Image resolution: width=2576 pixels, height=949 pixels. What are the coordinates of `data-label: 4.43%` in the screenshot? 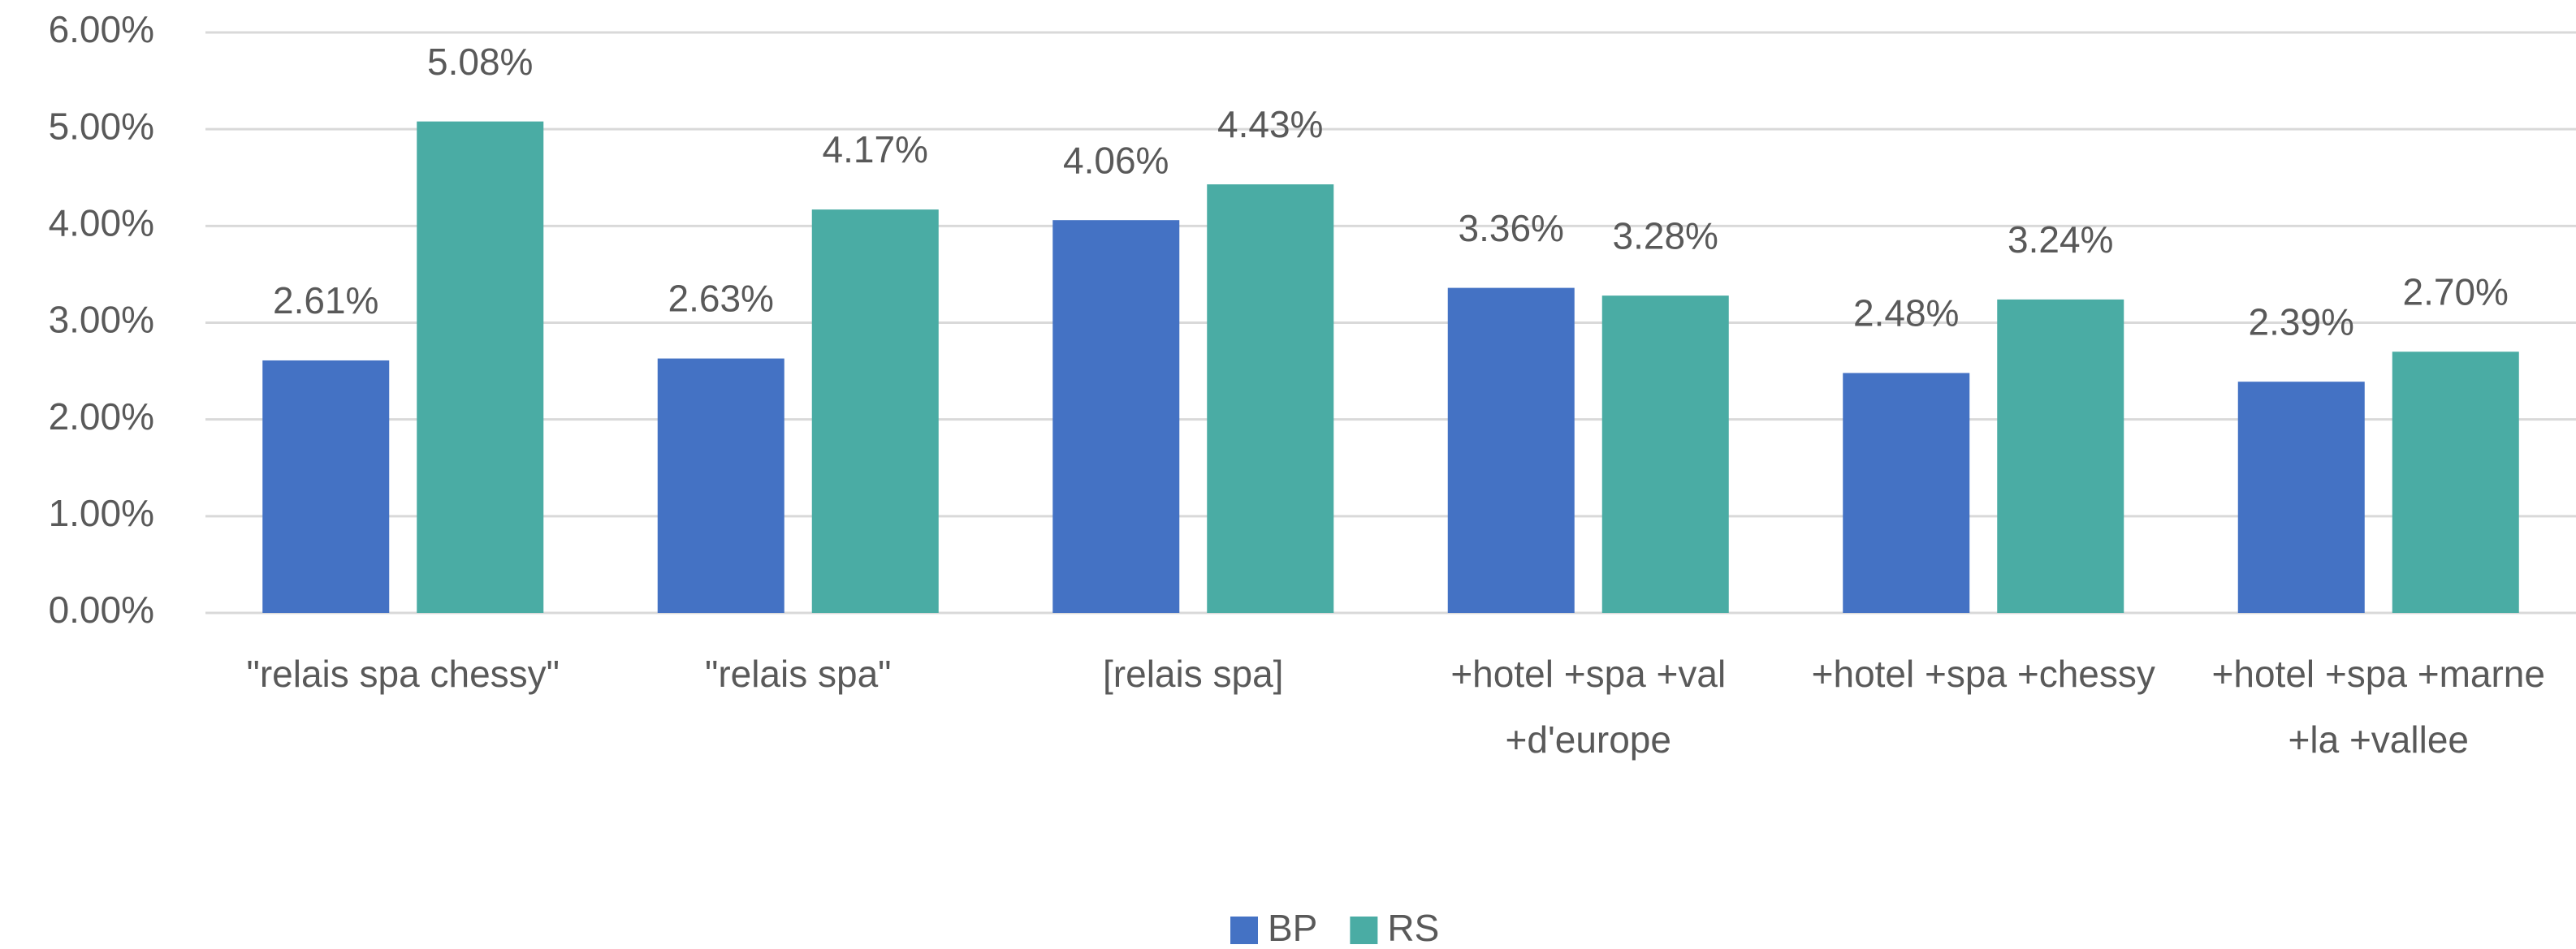 It's located at (1270, 124).